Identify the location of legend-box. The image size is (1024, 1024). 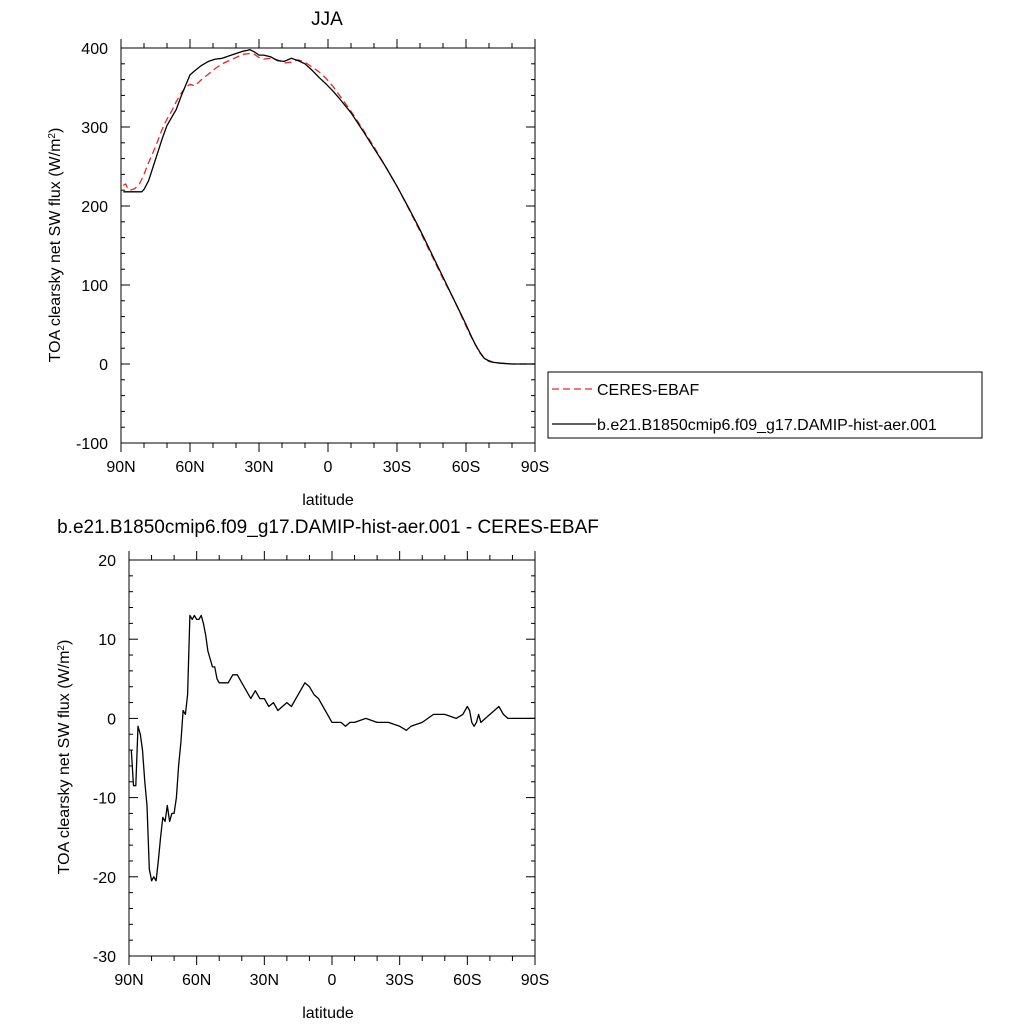
(765, 405).